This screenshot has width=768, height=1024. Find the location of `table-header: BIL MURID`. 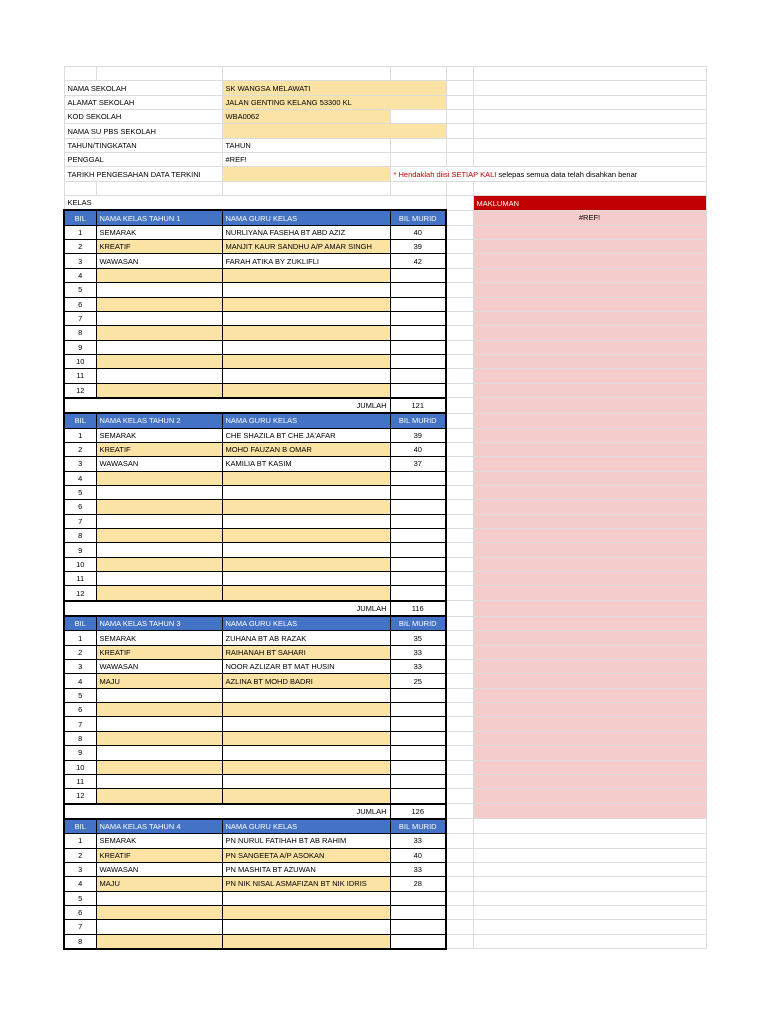

table-header: BIL MURID is located at coordinates (418, 217).